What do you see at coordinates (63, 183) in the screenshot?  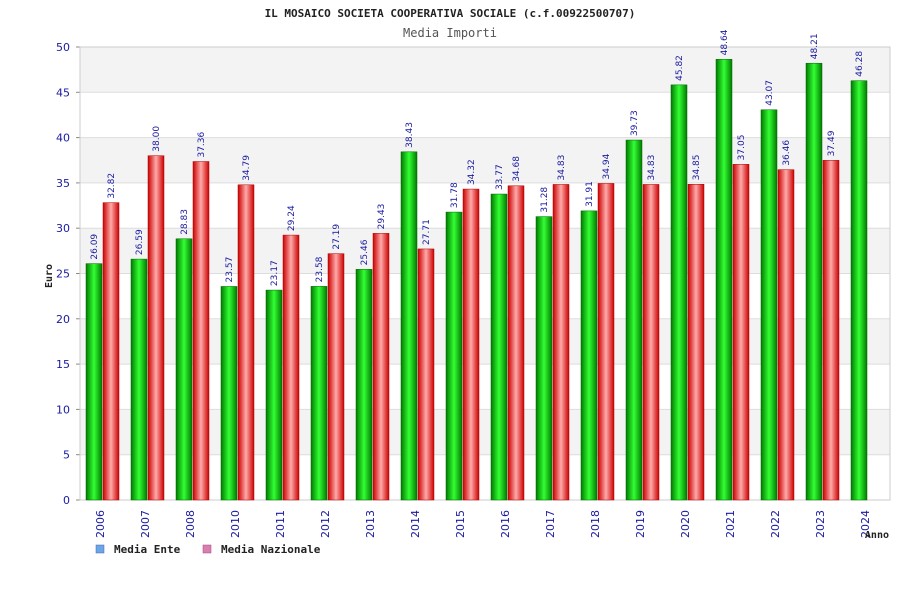 I see `y-tick-label: 35` at bounding box center [63, 183].